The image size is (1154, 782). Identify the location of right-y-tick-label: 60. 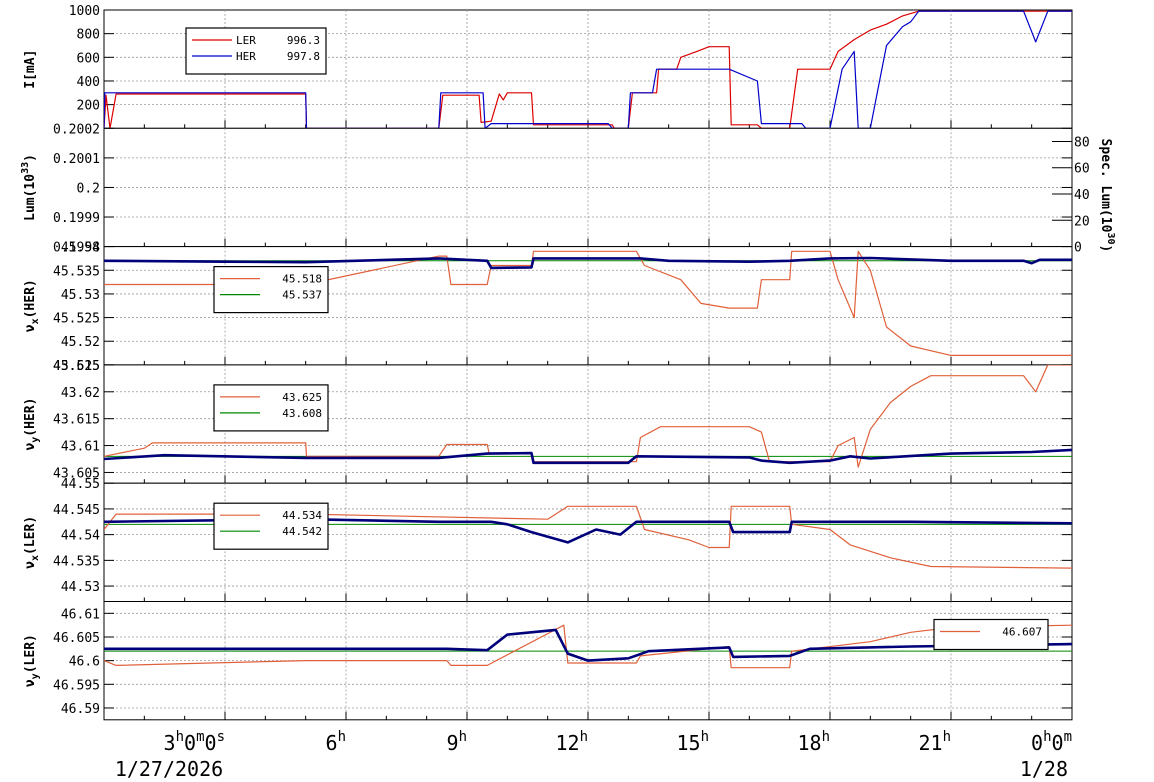
(1082, 169).